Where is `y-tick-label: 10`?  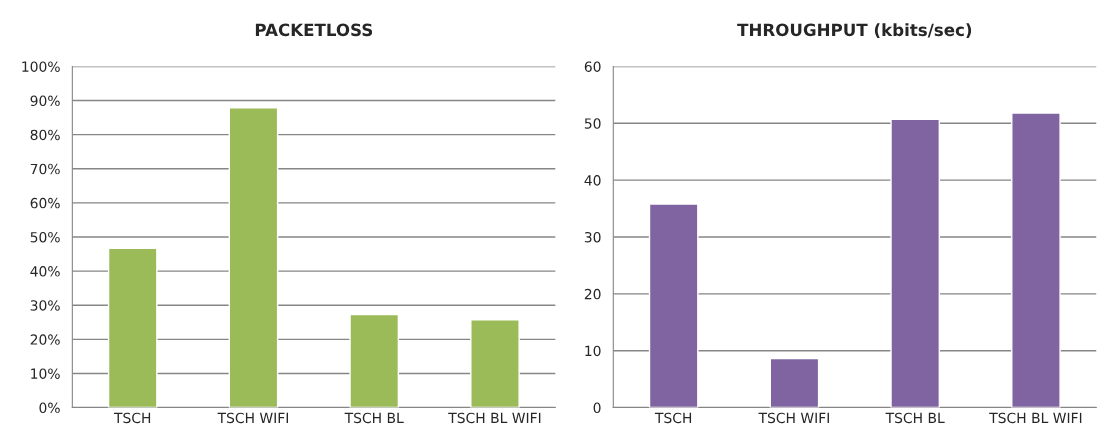
y-tick-label: 10 is located at coordinates (593, 351).